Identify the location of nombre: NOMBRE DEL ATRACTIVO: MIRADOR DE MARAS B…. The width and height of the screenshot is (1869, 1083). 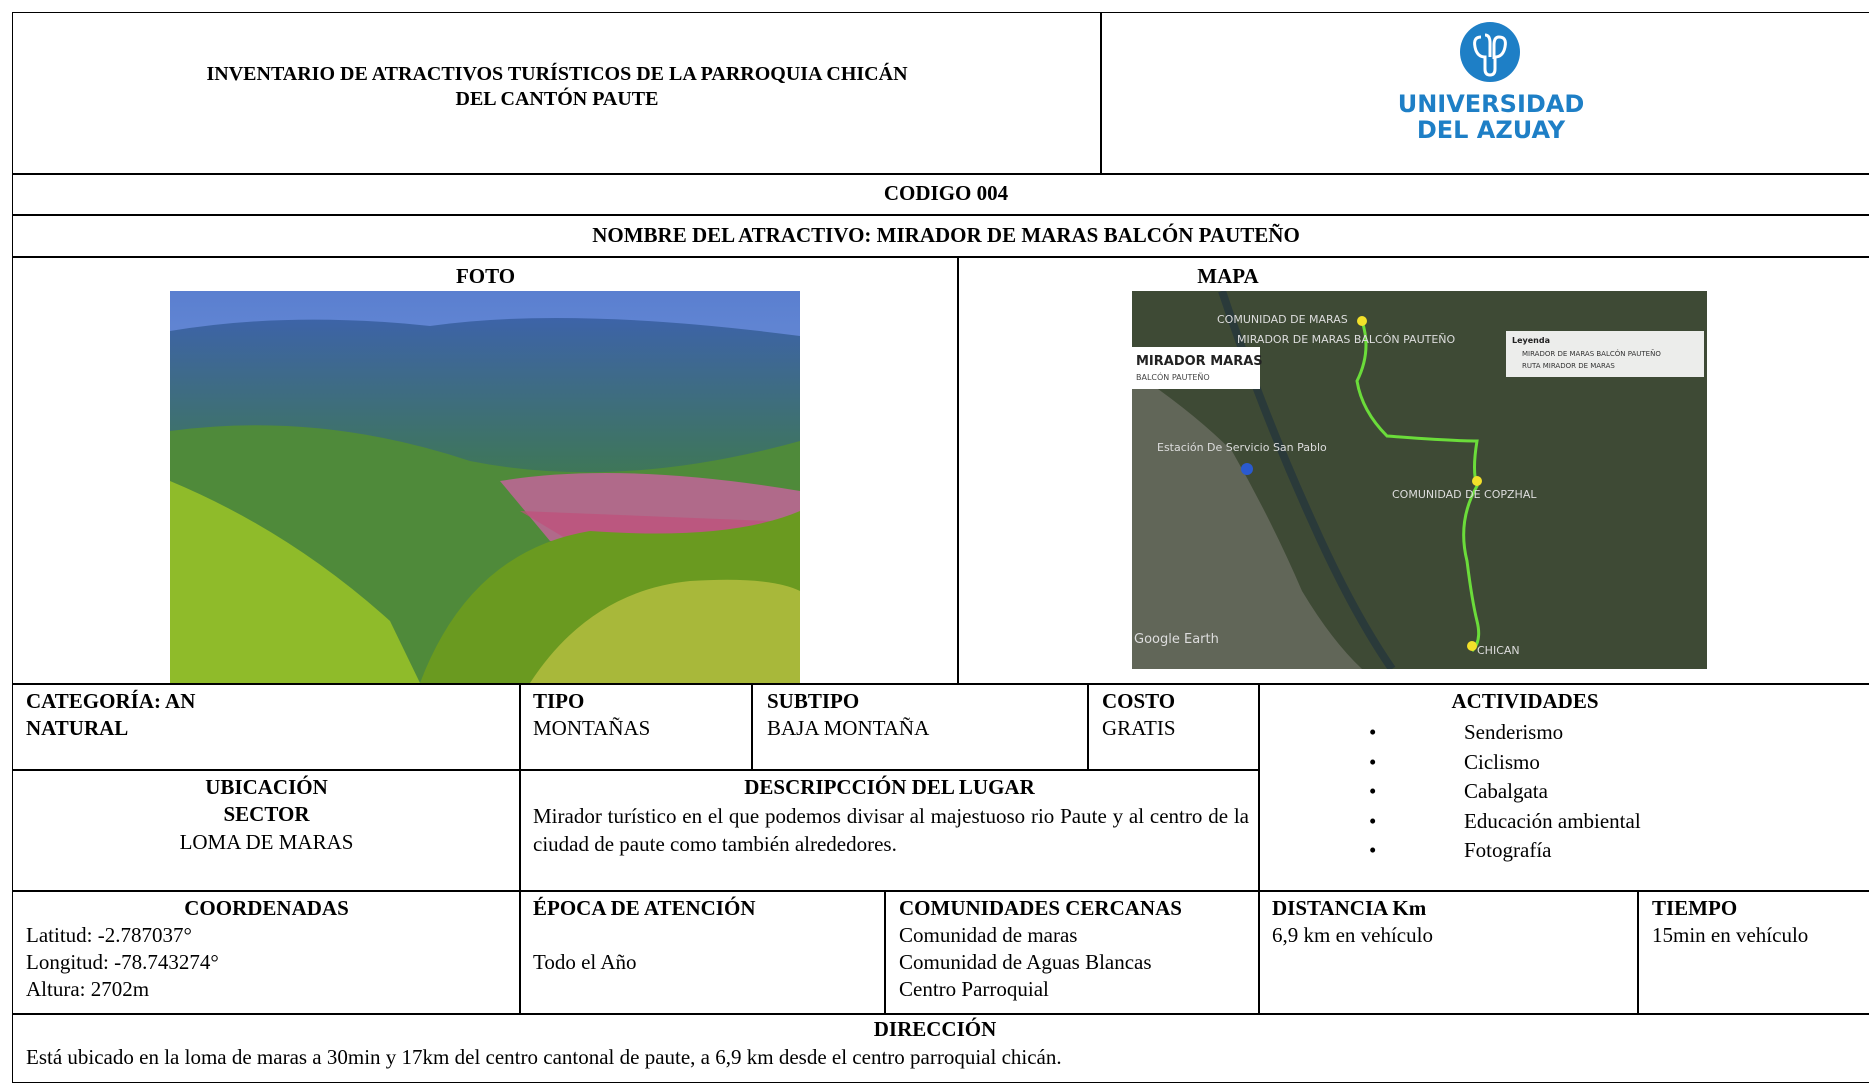
(946, 235).